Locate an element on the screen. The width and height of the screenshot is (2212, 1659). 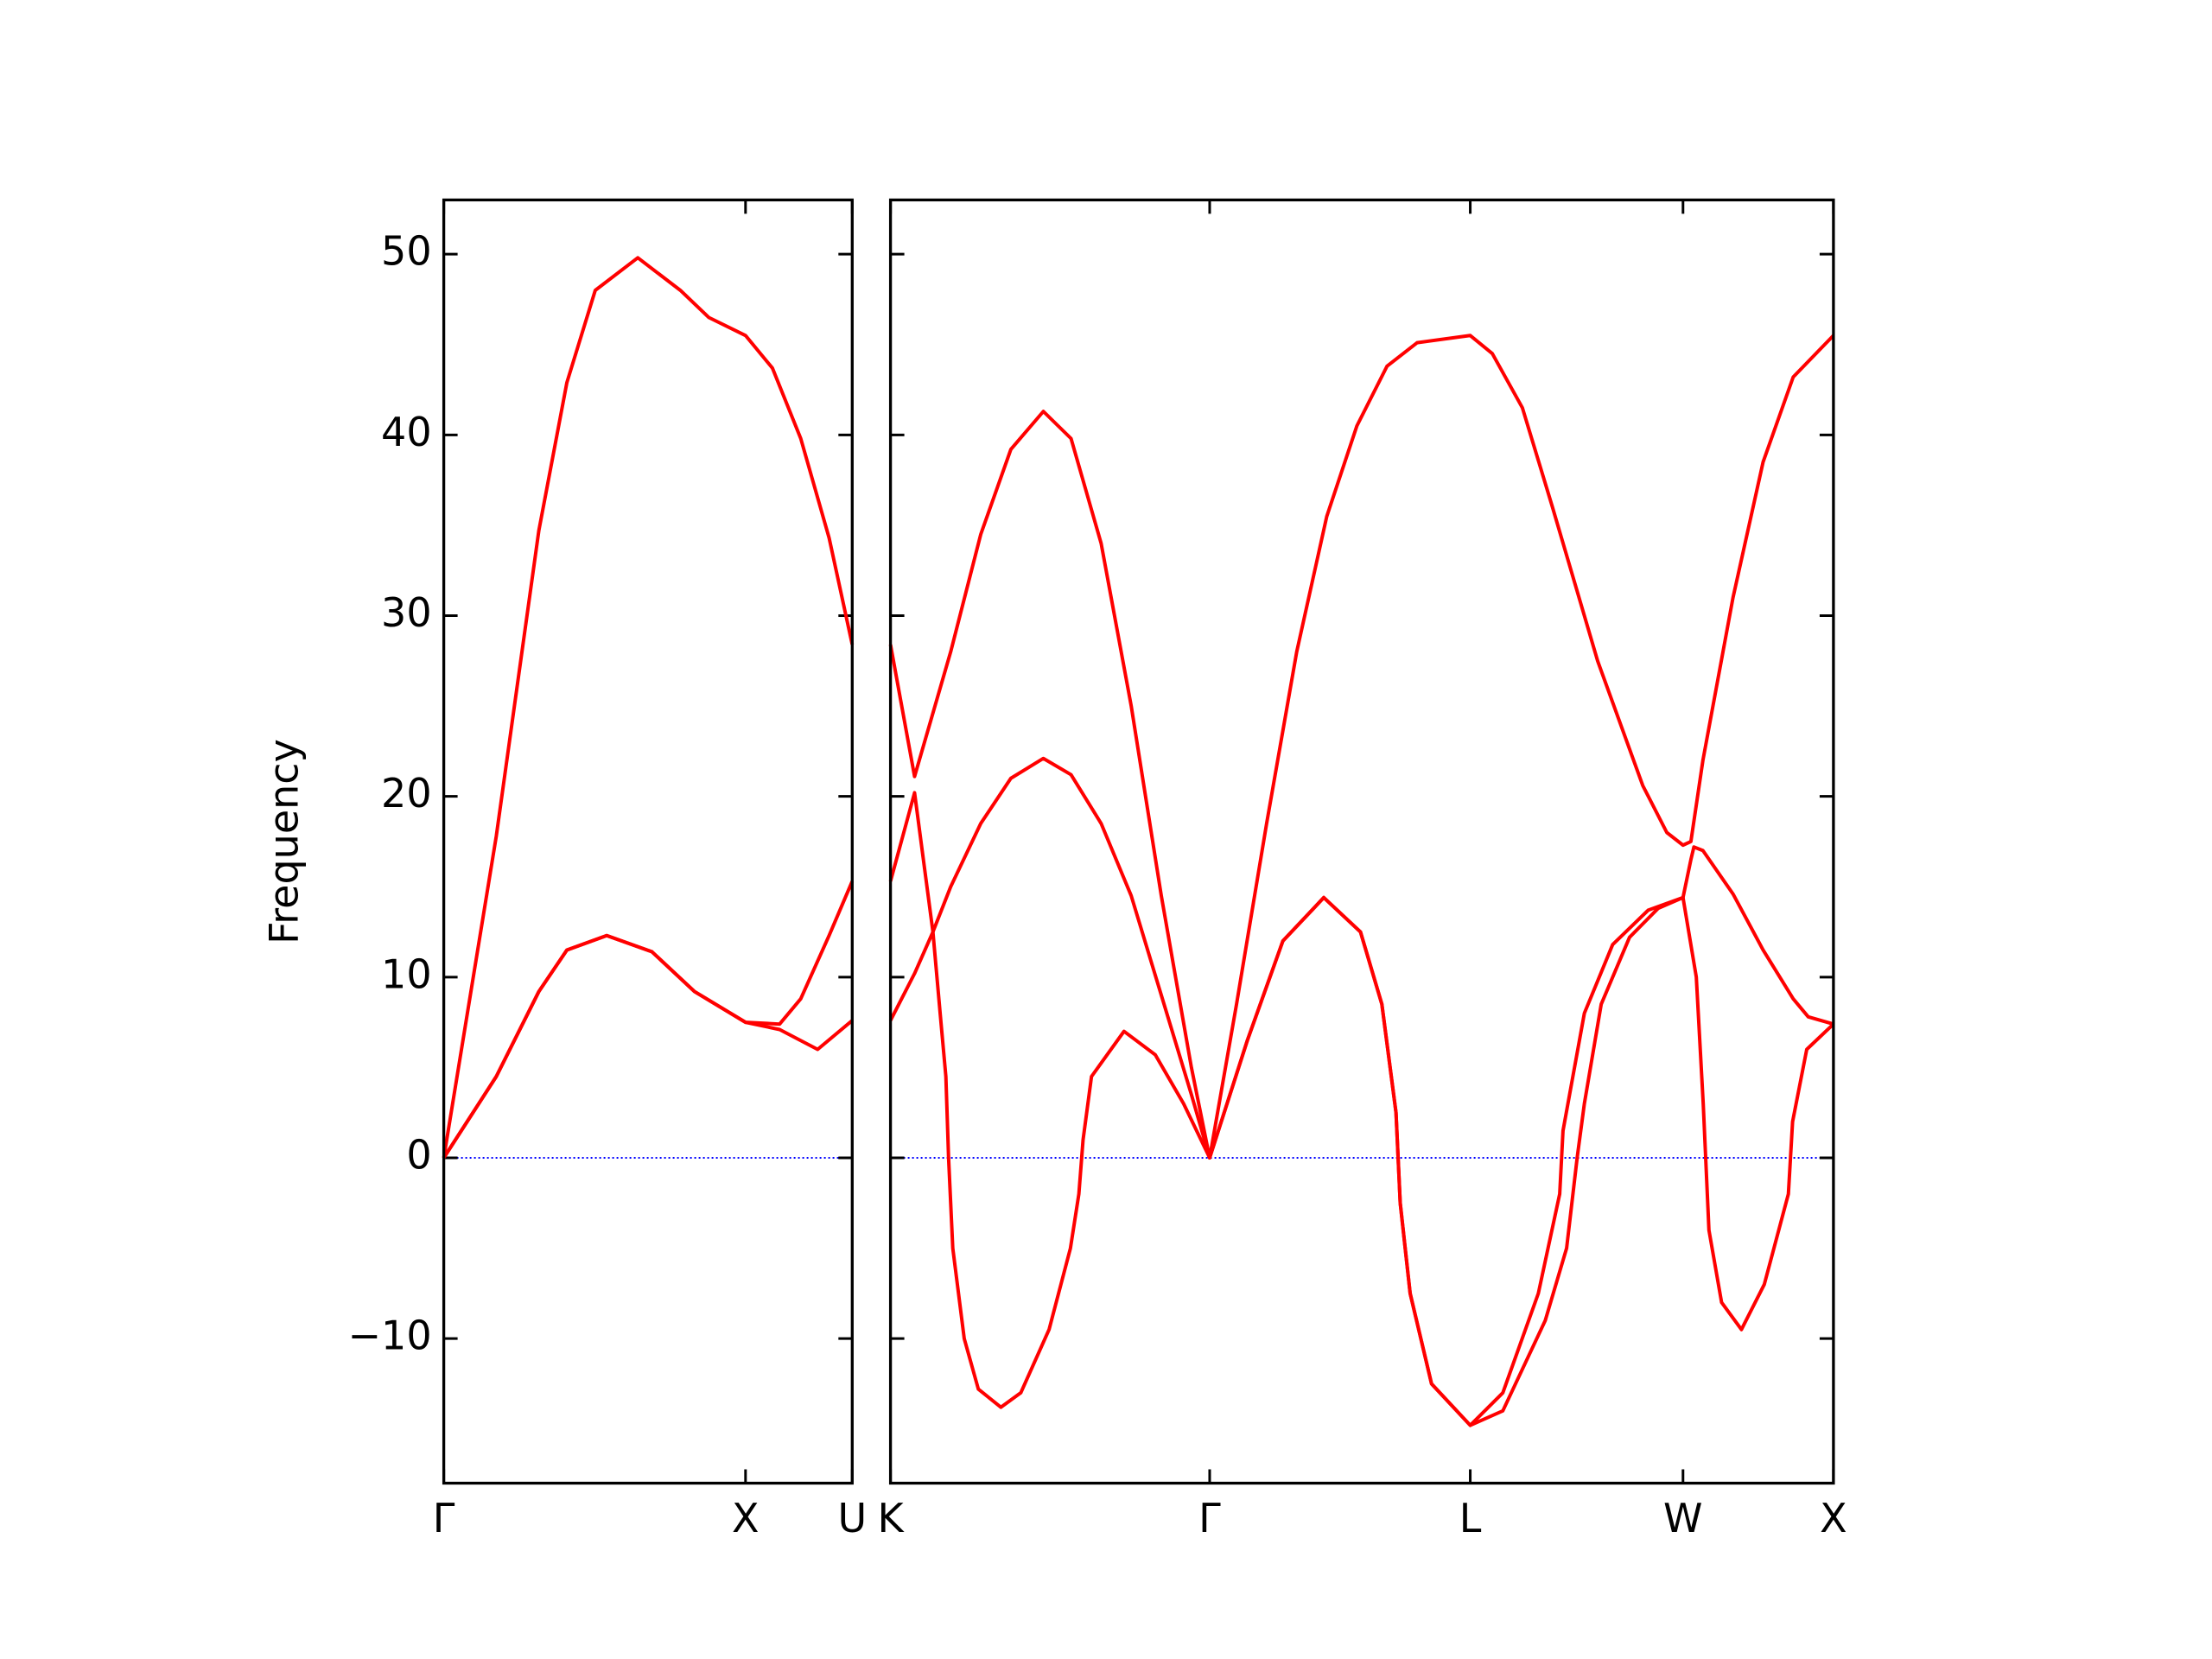
x-tick-label: W is located at coordinates (1682, 1518).